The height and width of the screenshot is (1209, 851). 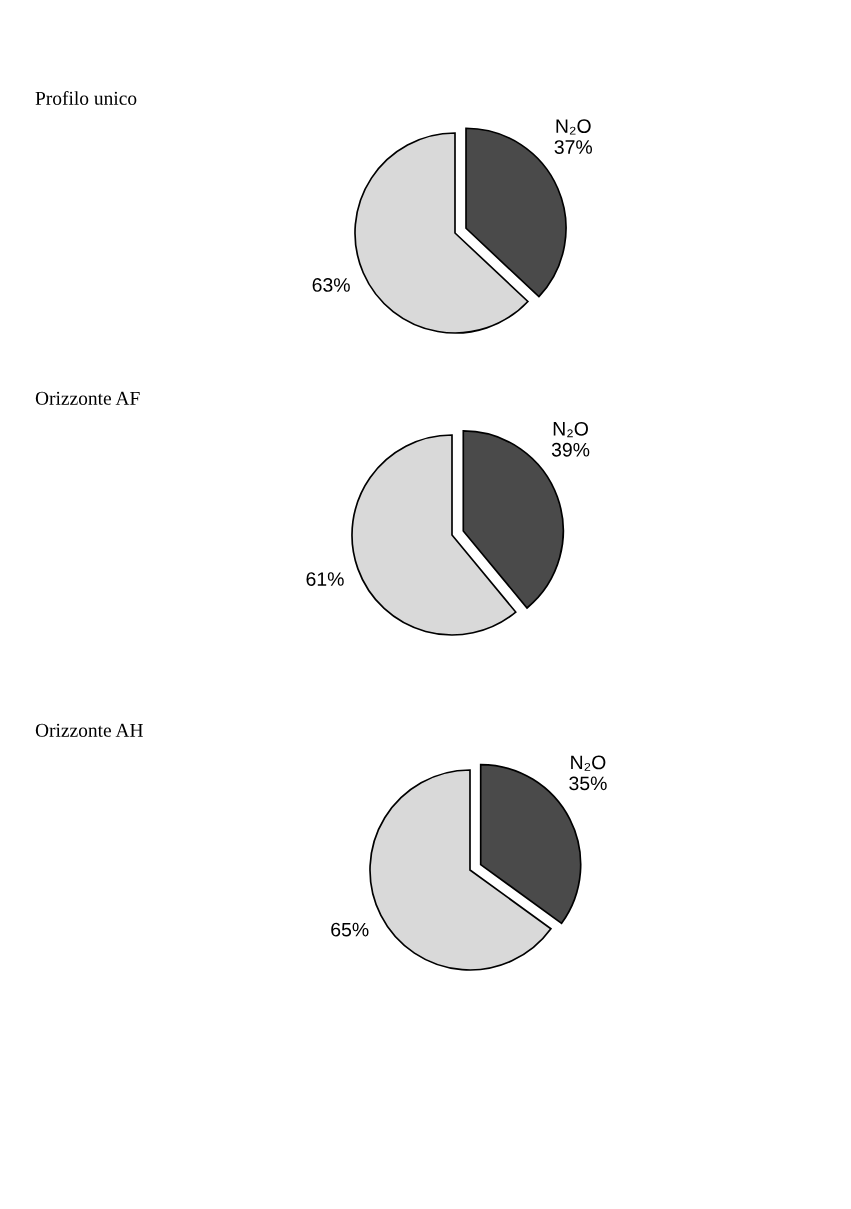 What do you see at coordinates (331, 285) in the screenshot?
I see `data-label: 63%` at bounding box center [331, 285].